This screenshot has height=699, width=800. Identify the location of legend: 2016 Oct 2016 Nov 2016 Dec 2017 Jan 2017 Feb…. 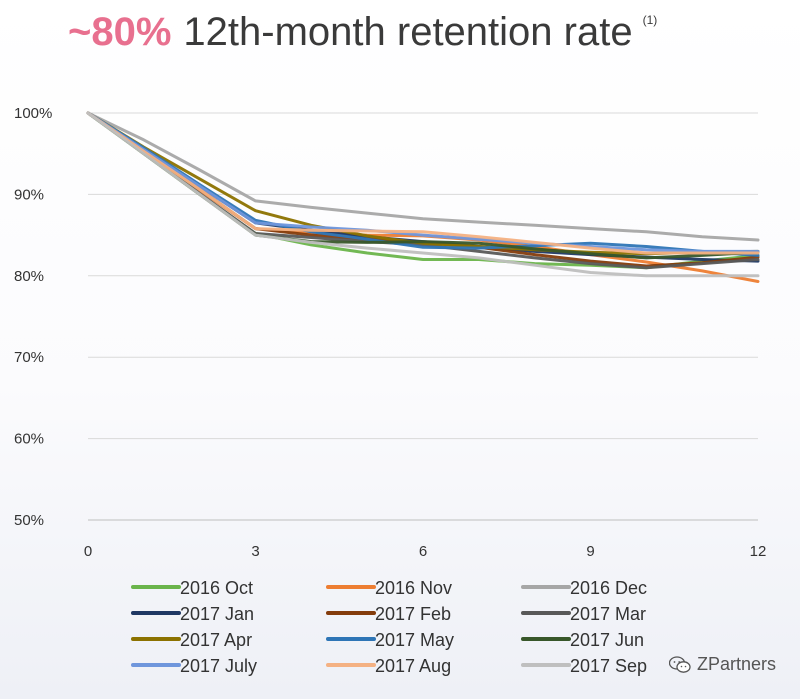
(389, 627).